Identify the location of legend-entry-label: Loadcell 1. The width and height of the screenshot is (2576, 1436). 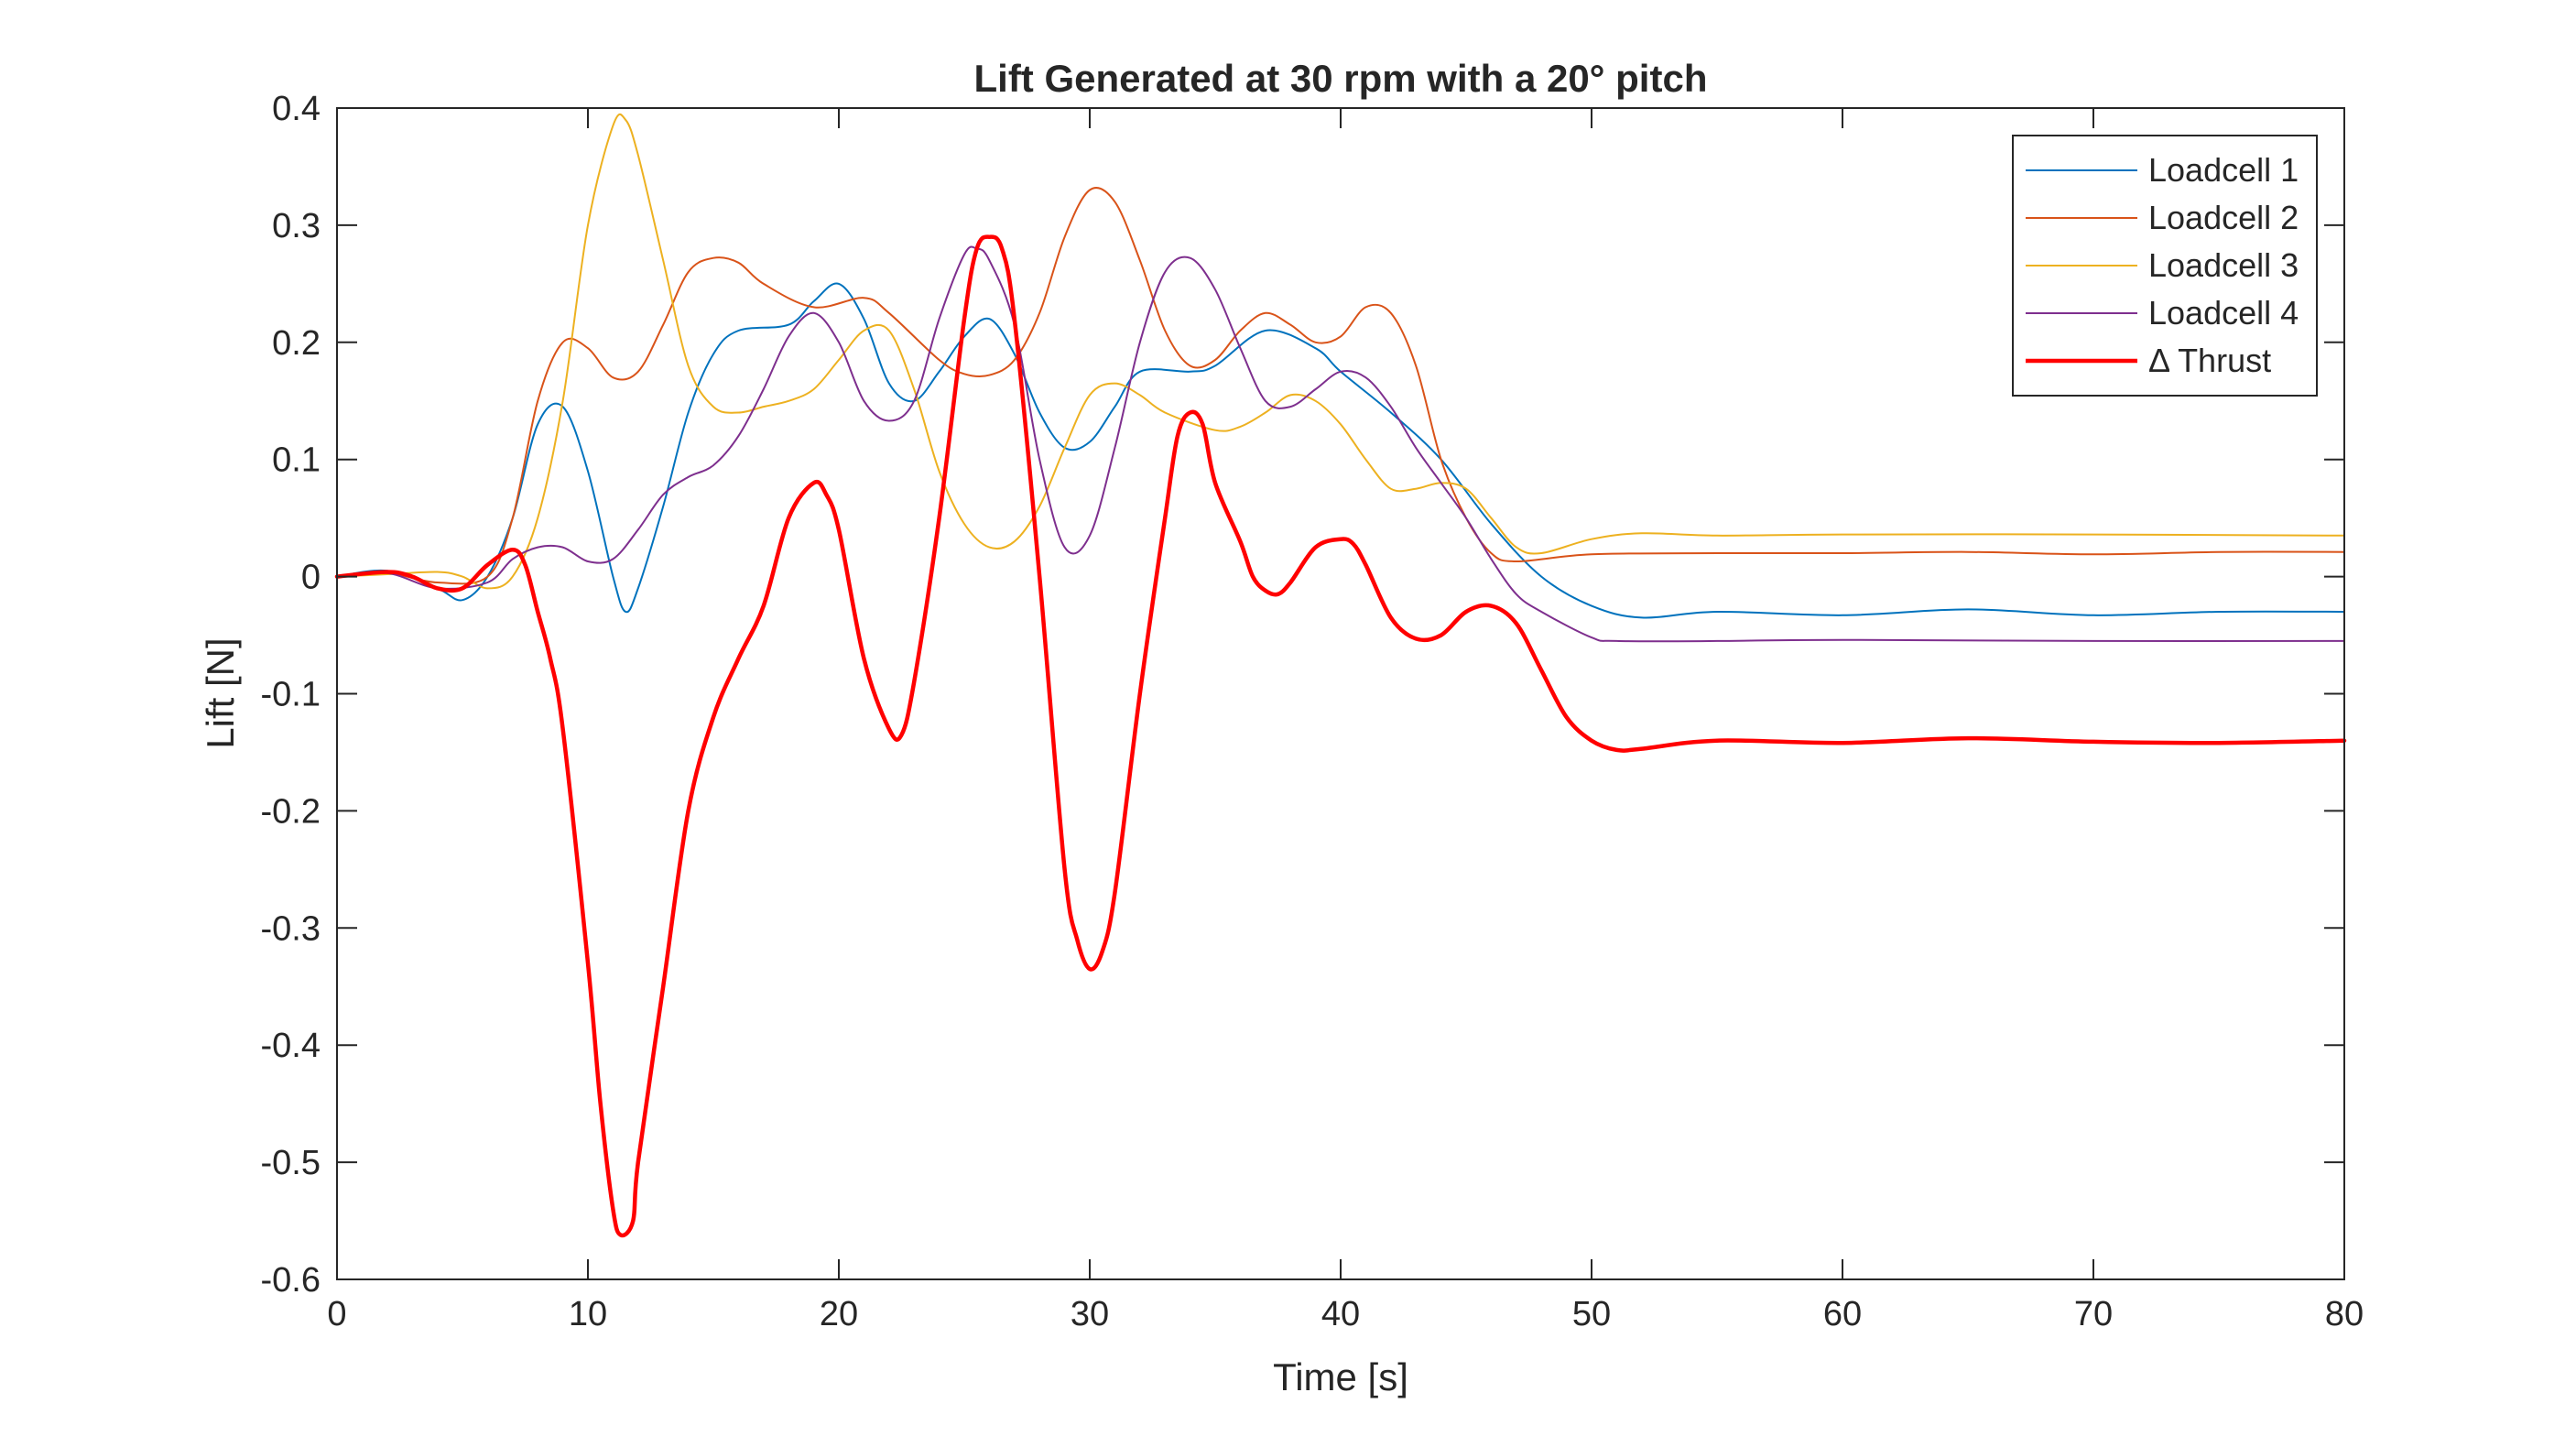
(2223, 170).